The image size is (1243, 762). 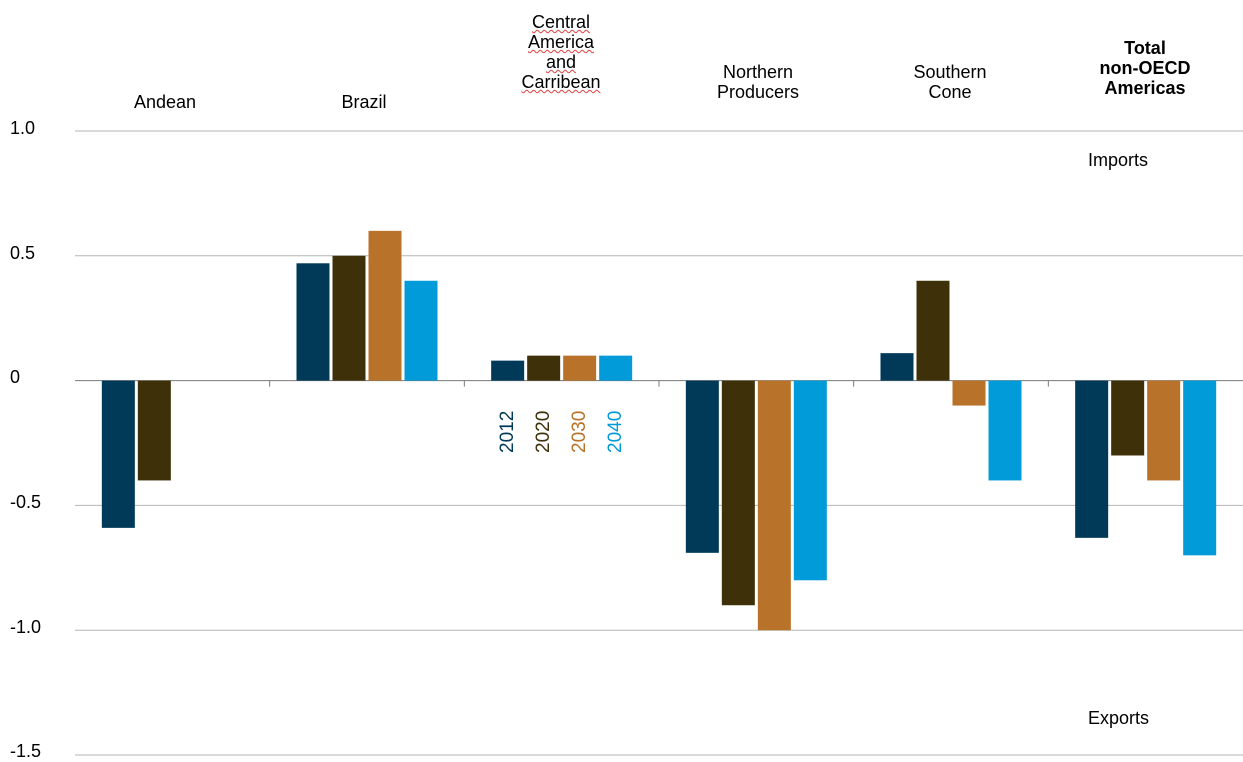 I want to click on y-tick-label: 1.0, so click(x=23, y=128).